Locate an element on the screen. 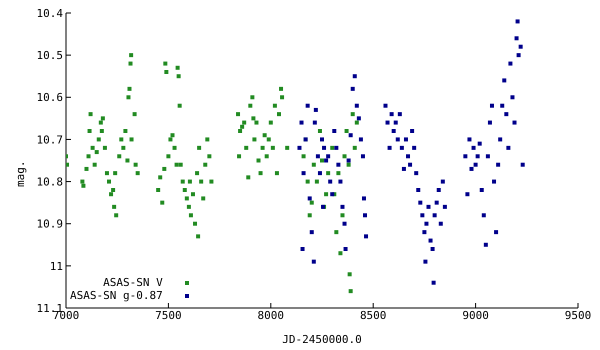 The image size is (600, 350). y-tick-label: 10.5 is located at coordinates (49, 55).